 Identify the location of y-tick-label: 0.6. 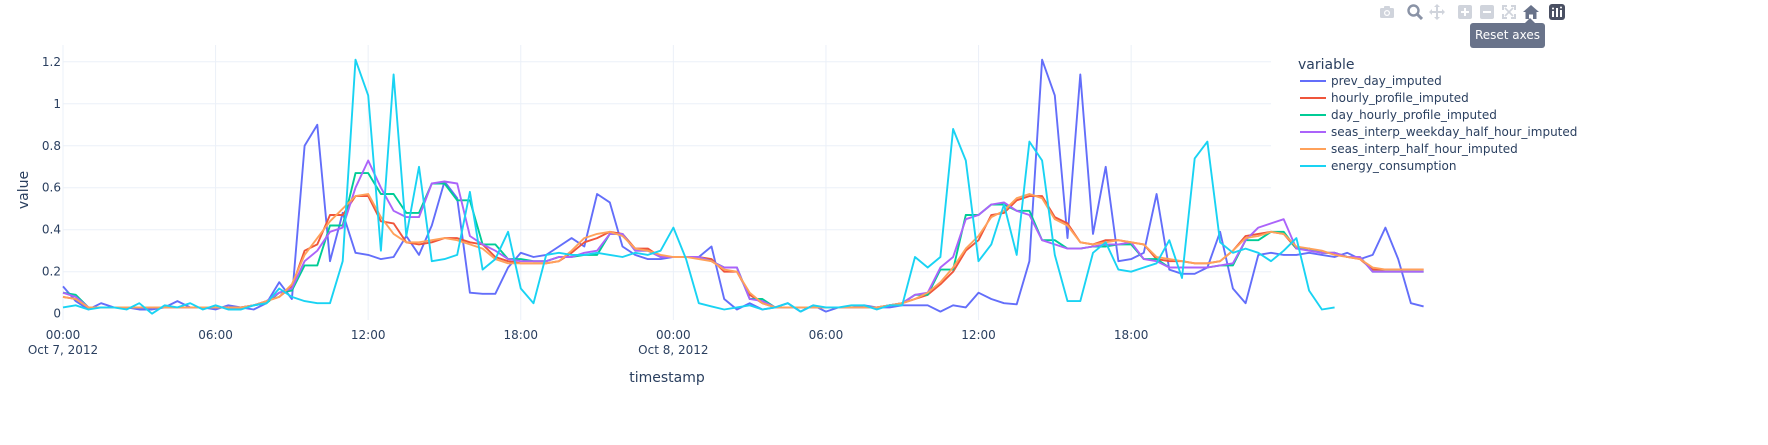
(51, 188).